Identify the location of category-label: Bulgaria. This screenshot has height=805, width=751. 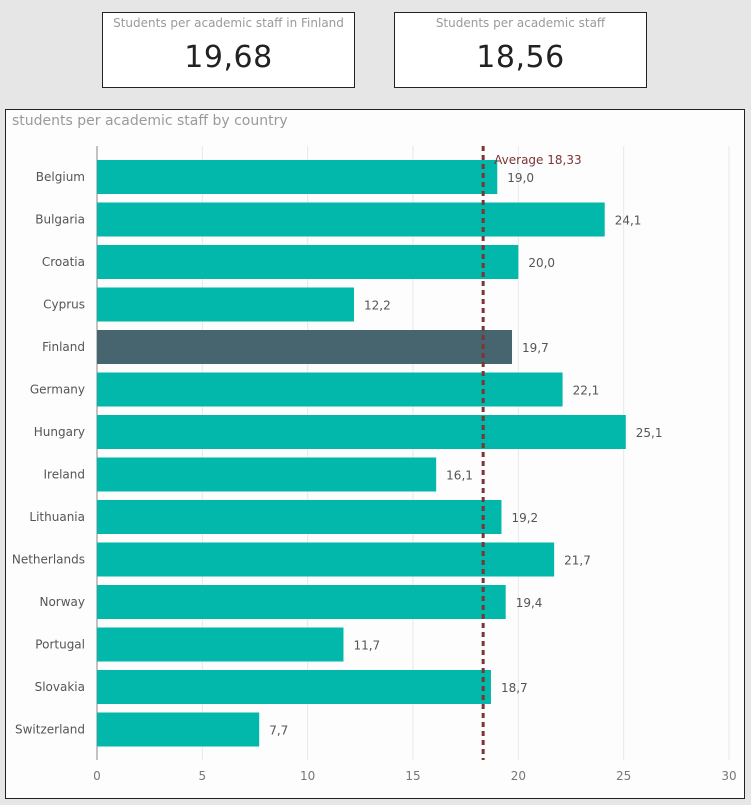
(60, 220).